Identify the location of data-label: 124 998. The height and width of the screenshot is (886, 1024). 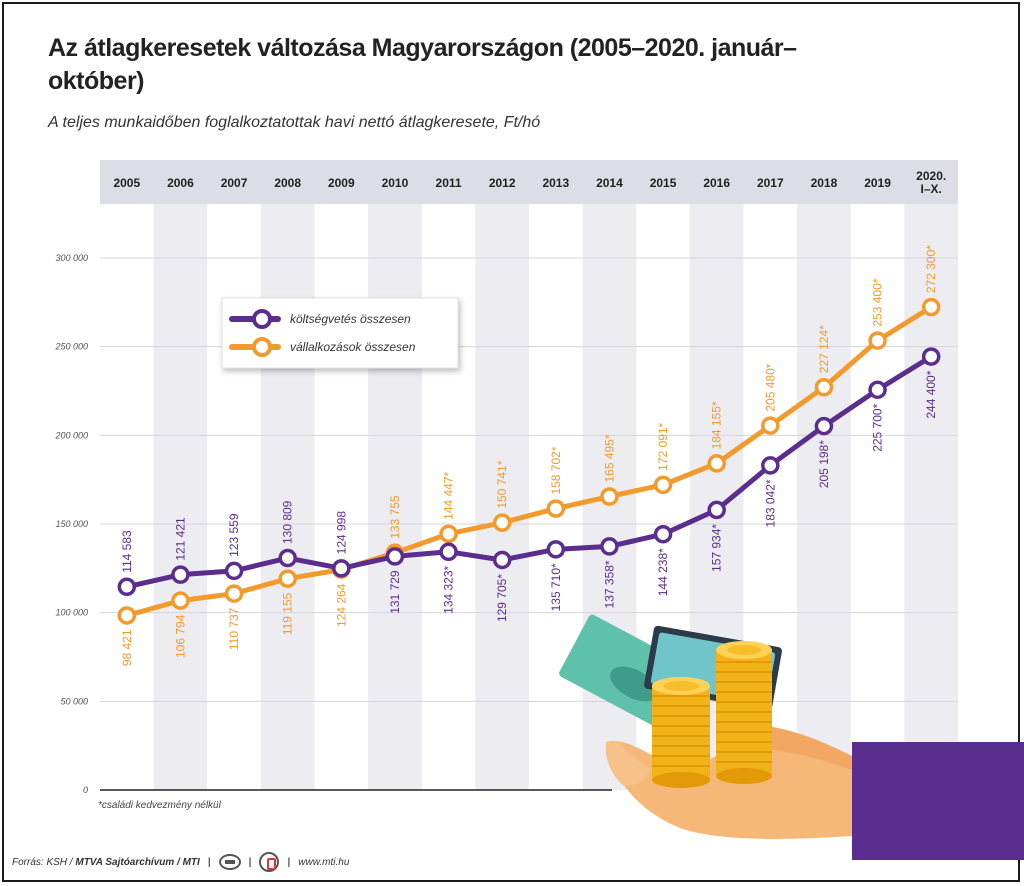
(341, 533).